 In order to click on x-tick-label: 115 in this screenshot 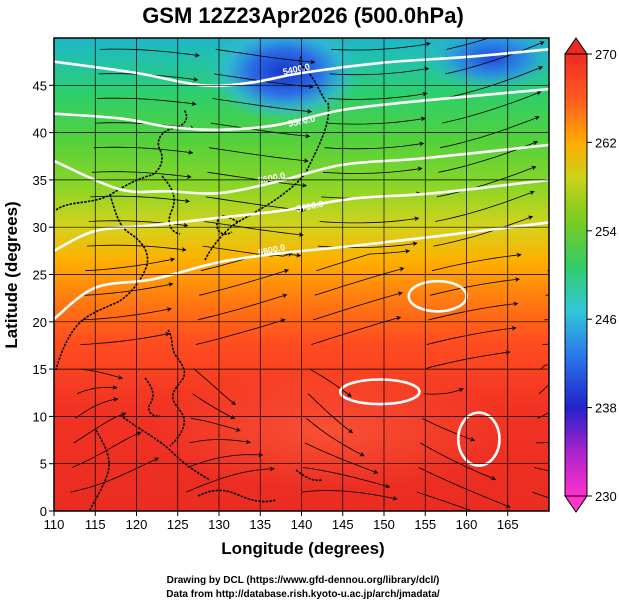, I will do `click(95, 524)`.